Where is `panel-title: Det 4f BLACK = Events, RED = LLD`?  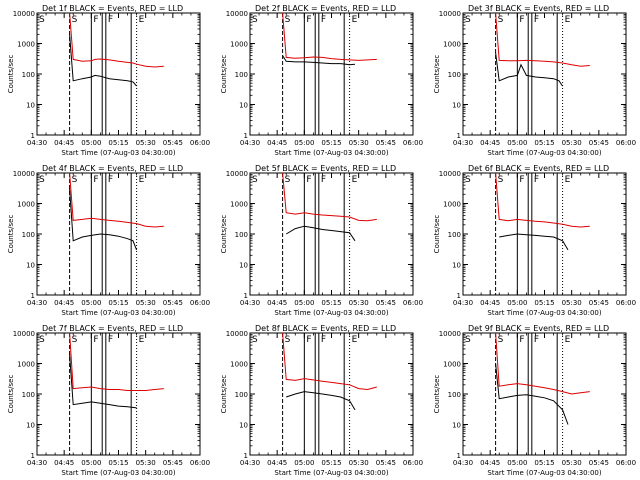 panel-title: Det 4f BLACK = Events, RED = LLD is located at coordinates (112, 168).